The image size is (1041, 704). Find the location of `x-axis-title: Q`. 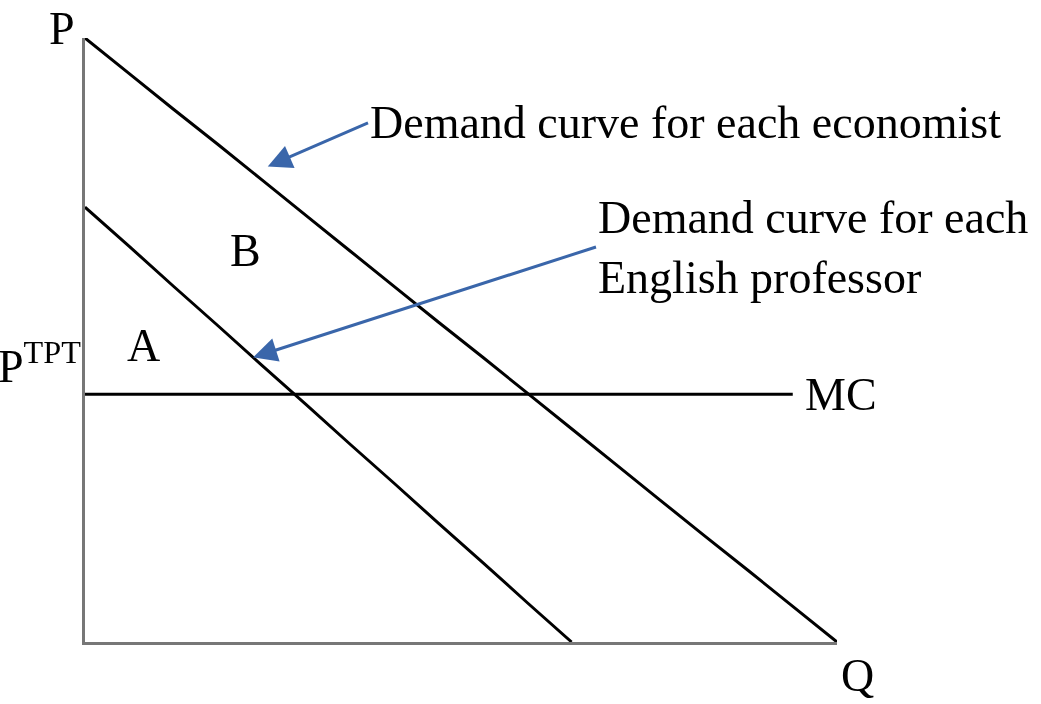

x-axis-title: Q is located at coordinates (858, 675).